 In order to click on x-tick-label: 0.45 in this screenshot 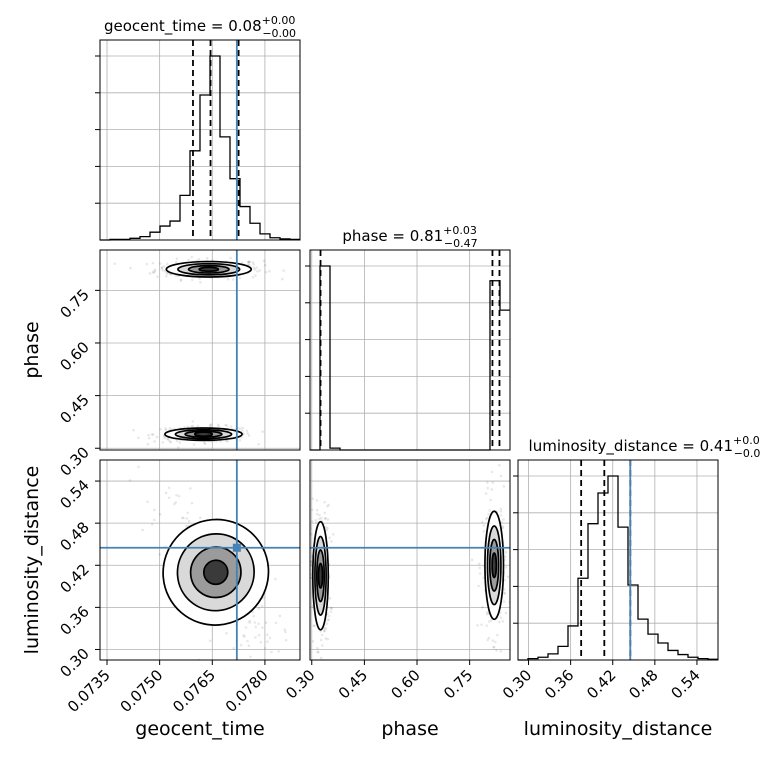, I will do `click(353, 684)`.